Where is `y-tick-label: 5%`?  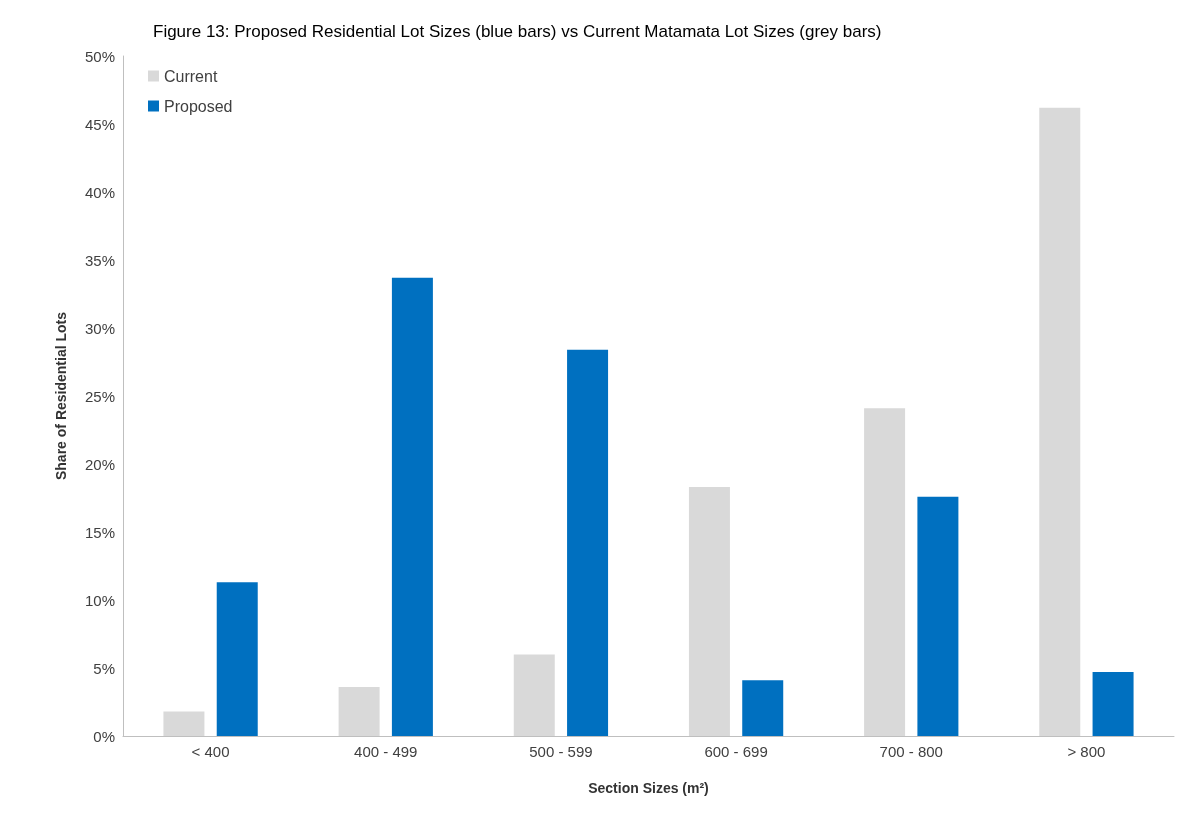 y-tick-label: 5% is located at coordinates (104, 668).